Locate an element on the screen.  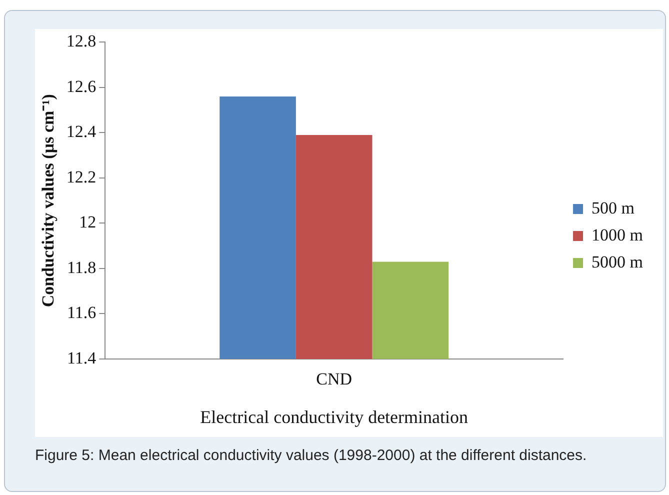
y-tick-label: 12.6 is located at coordinates (81, 86).